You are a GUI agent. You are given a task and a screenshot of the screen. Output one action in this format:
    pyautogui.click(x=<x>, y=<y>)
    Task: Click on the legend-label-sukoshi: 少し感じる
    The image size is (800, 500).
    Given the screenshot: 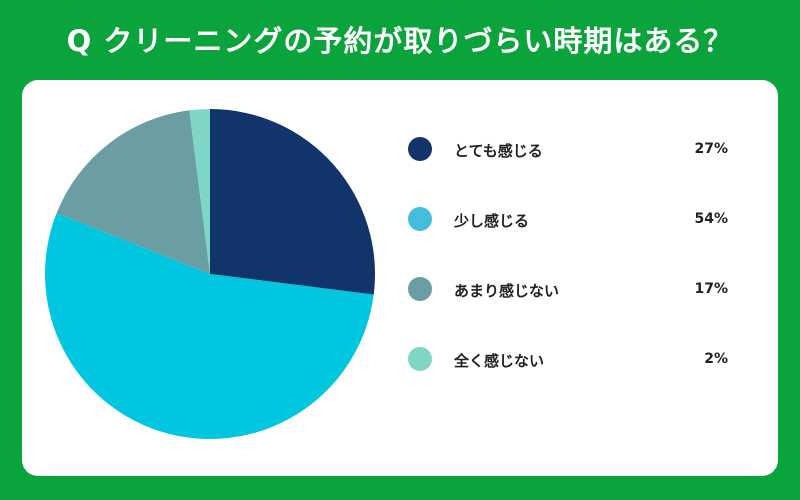 What is the action you would take?
    pyautogui.click(x=492, y=221)
    